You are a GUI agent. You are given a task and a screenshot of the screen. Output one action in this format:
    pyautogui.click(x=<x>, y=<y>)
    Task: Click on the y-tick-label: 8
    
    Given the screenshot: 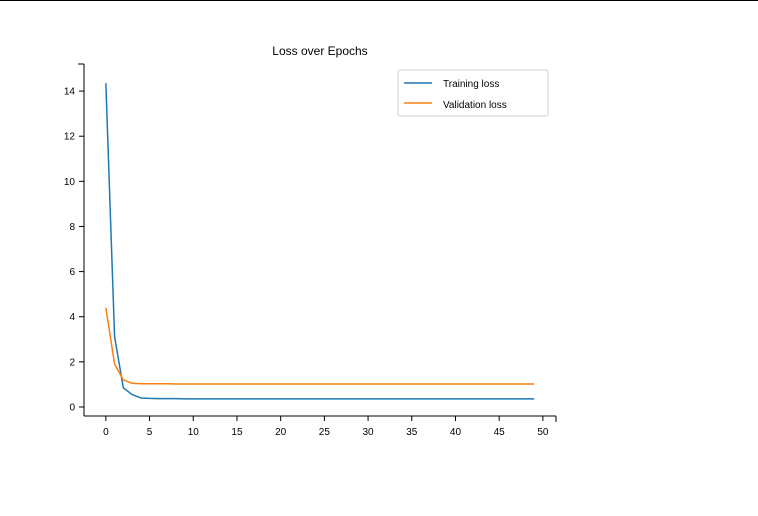 What is the action you would take?
    pyautogui.click(x=72, y=227)
    